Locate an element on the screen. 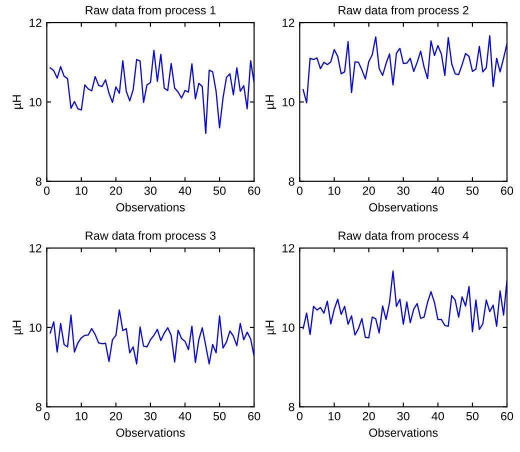 Image resolution: width=520 pixels, height=452 pixels. chart-title: Raw data from process 2 is located at coordinates (403, 11).